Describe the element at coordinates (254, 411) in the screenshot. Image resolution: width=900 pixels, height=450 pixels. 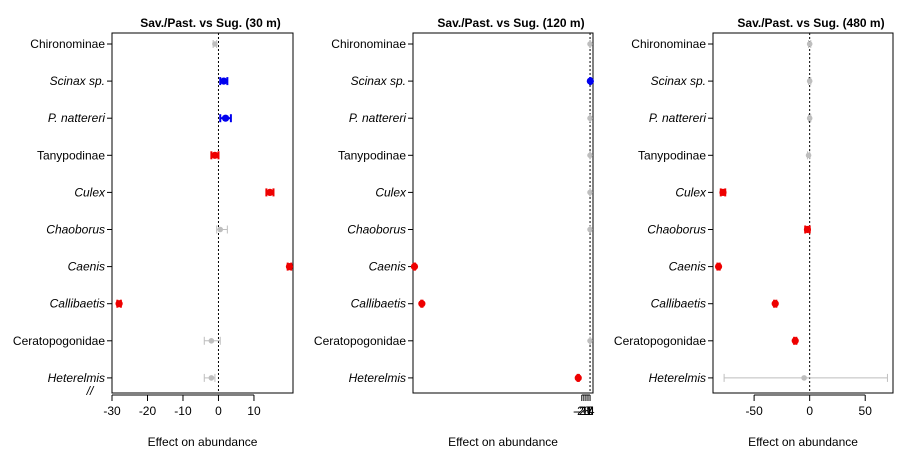
I see `x-tick-label: 10` at that location.